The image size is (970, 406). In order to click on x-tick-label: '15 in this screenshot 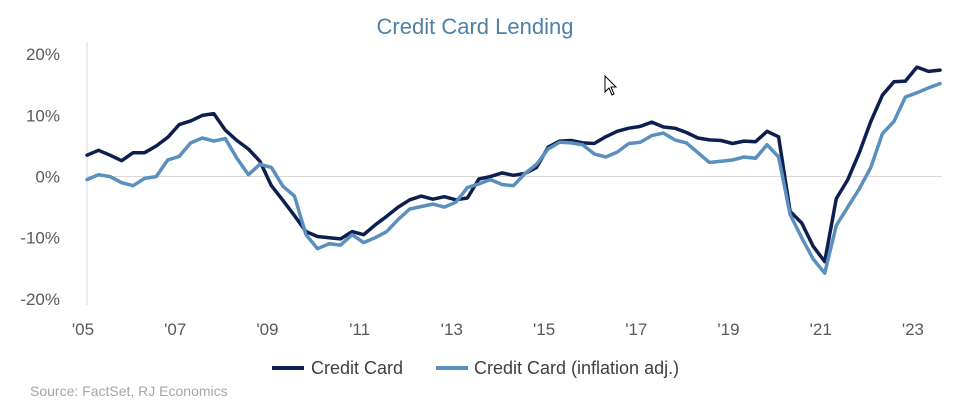, I will do `click(544, 329)`.